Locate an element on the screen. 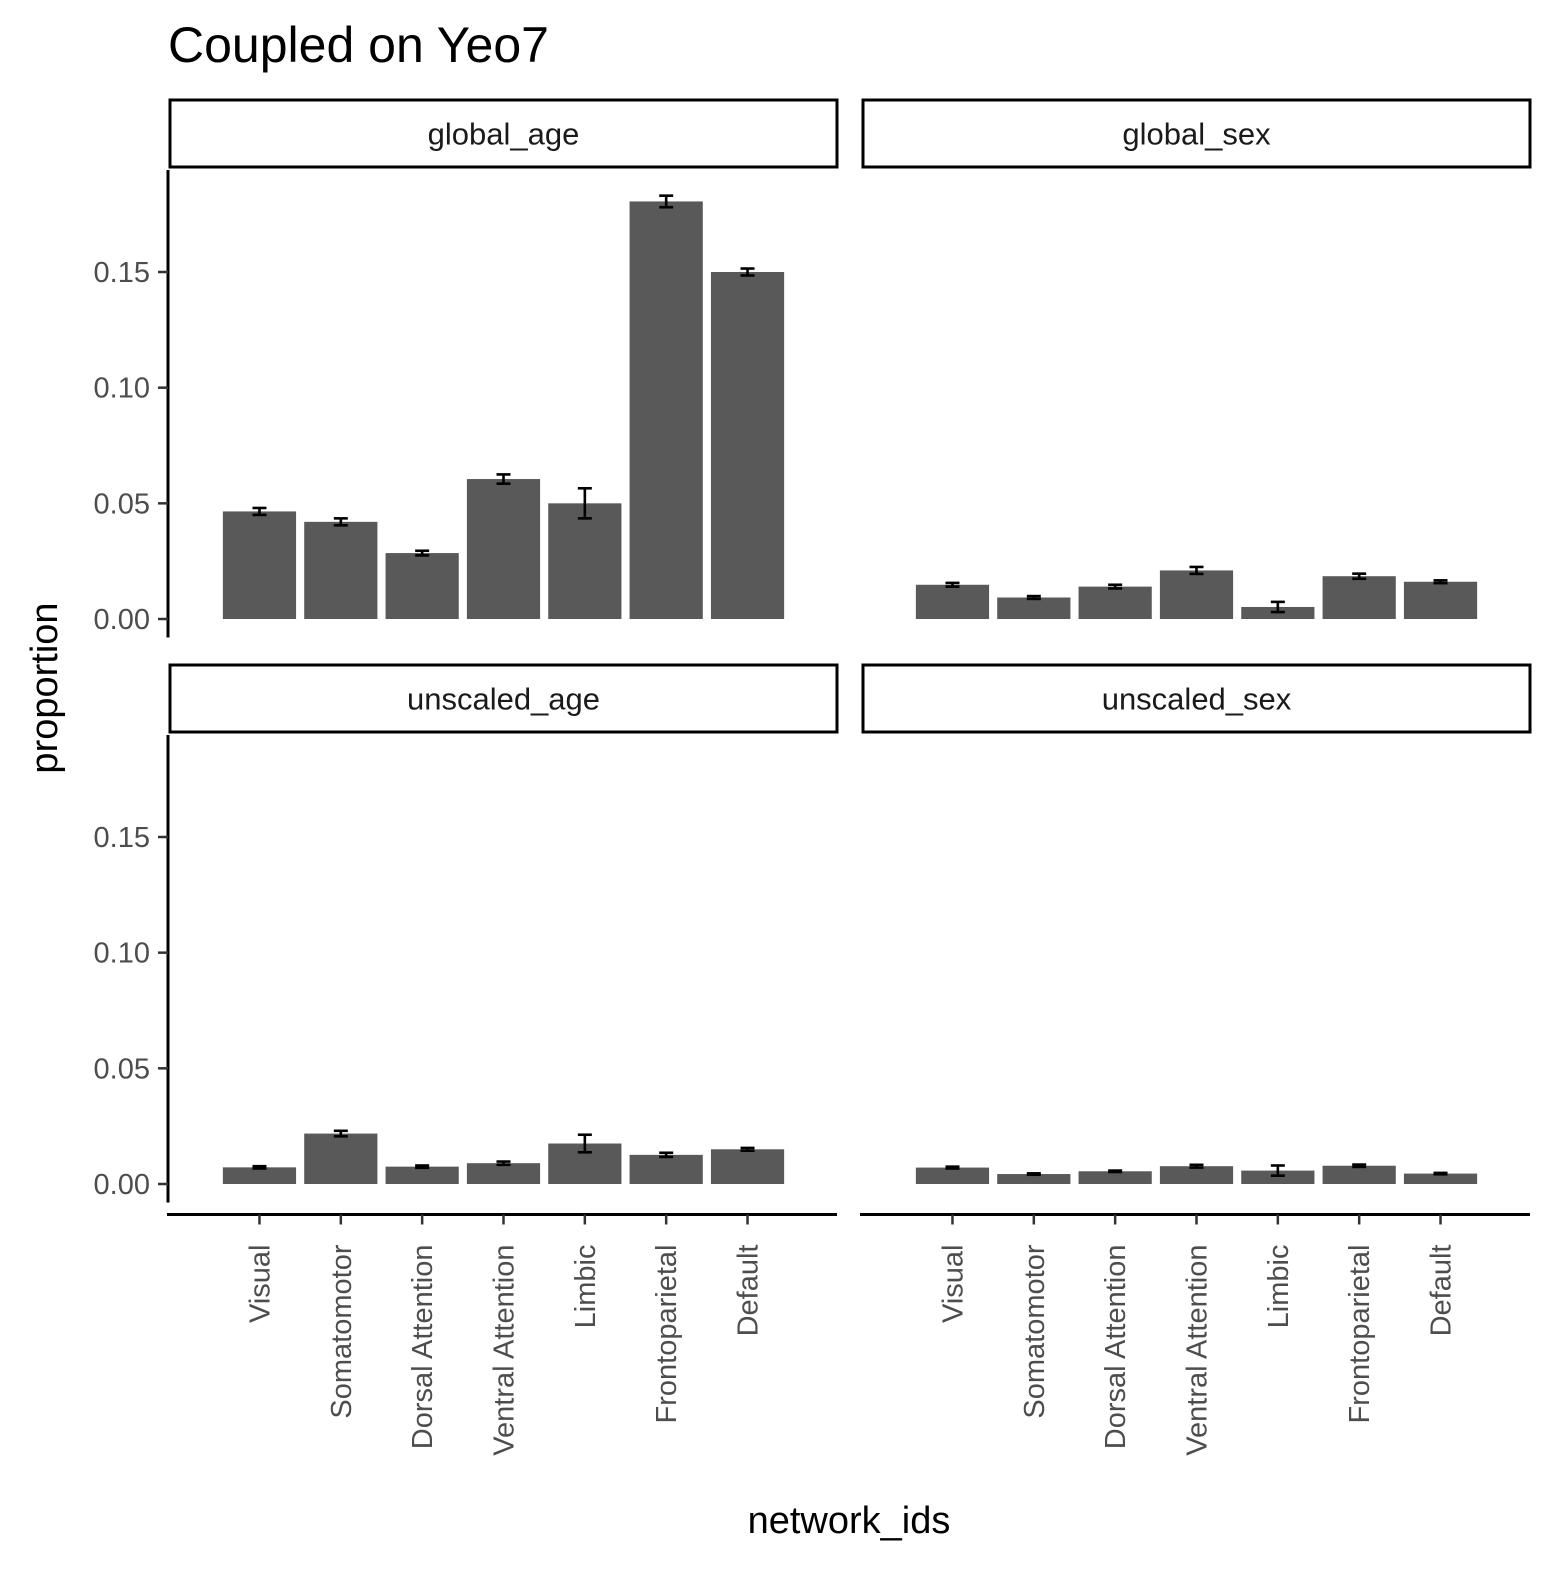 This screenshot has width=1562, height=1575. chart-title: Coupled on Yeo7 is located at coordinates (358, 45).